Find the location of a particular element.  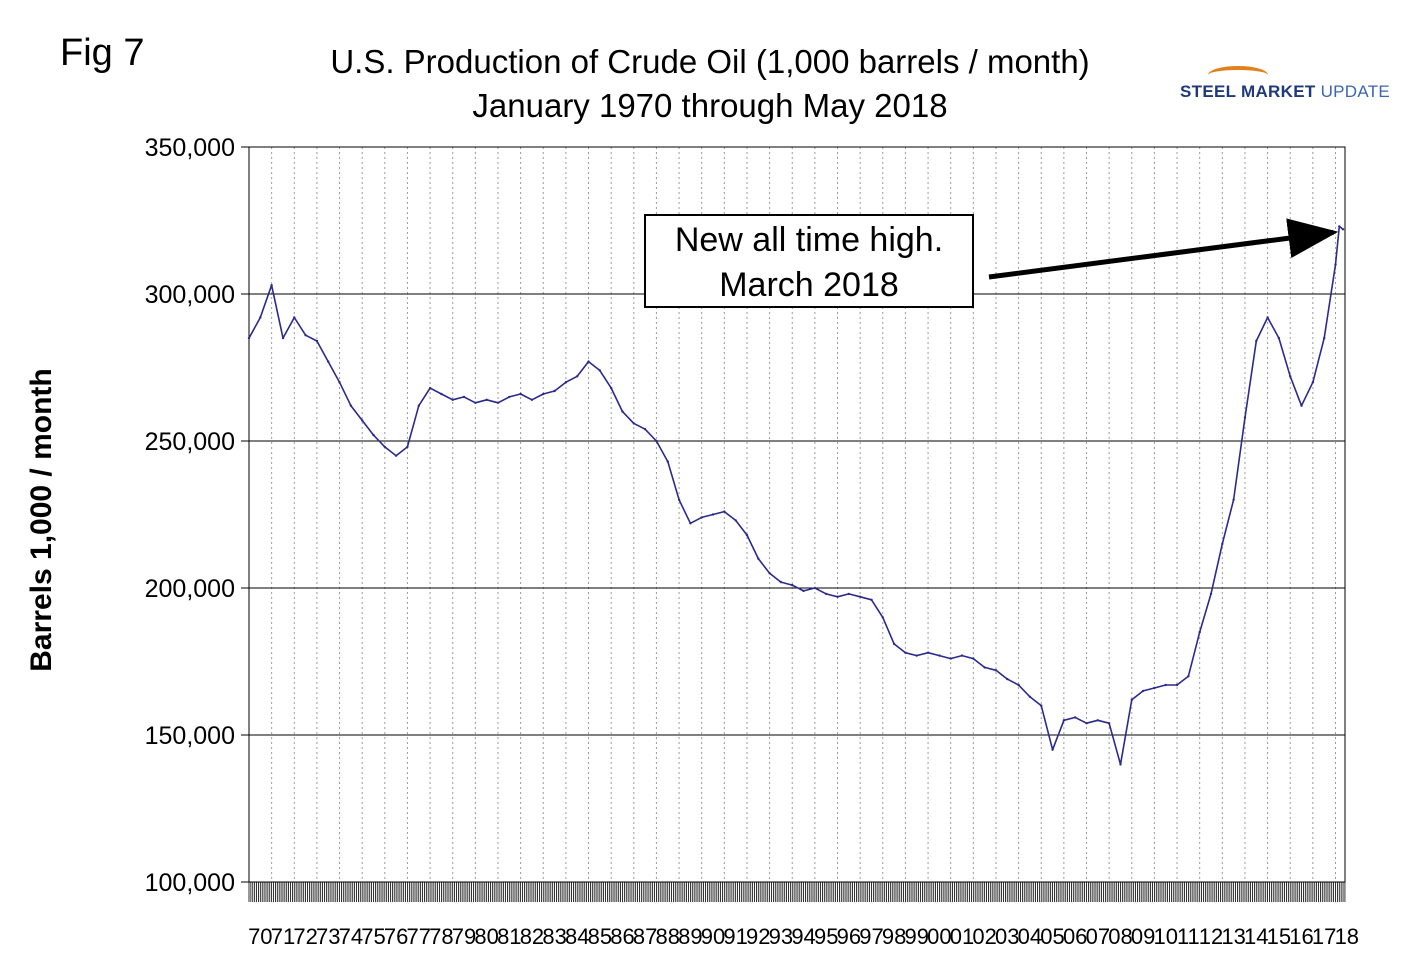

x-tick-label: 11 is located at coordinates (1188, 936).